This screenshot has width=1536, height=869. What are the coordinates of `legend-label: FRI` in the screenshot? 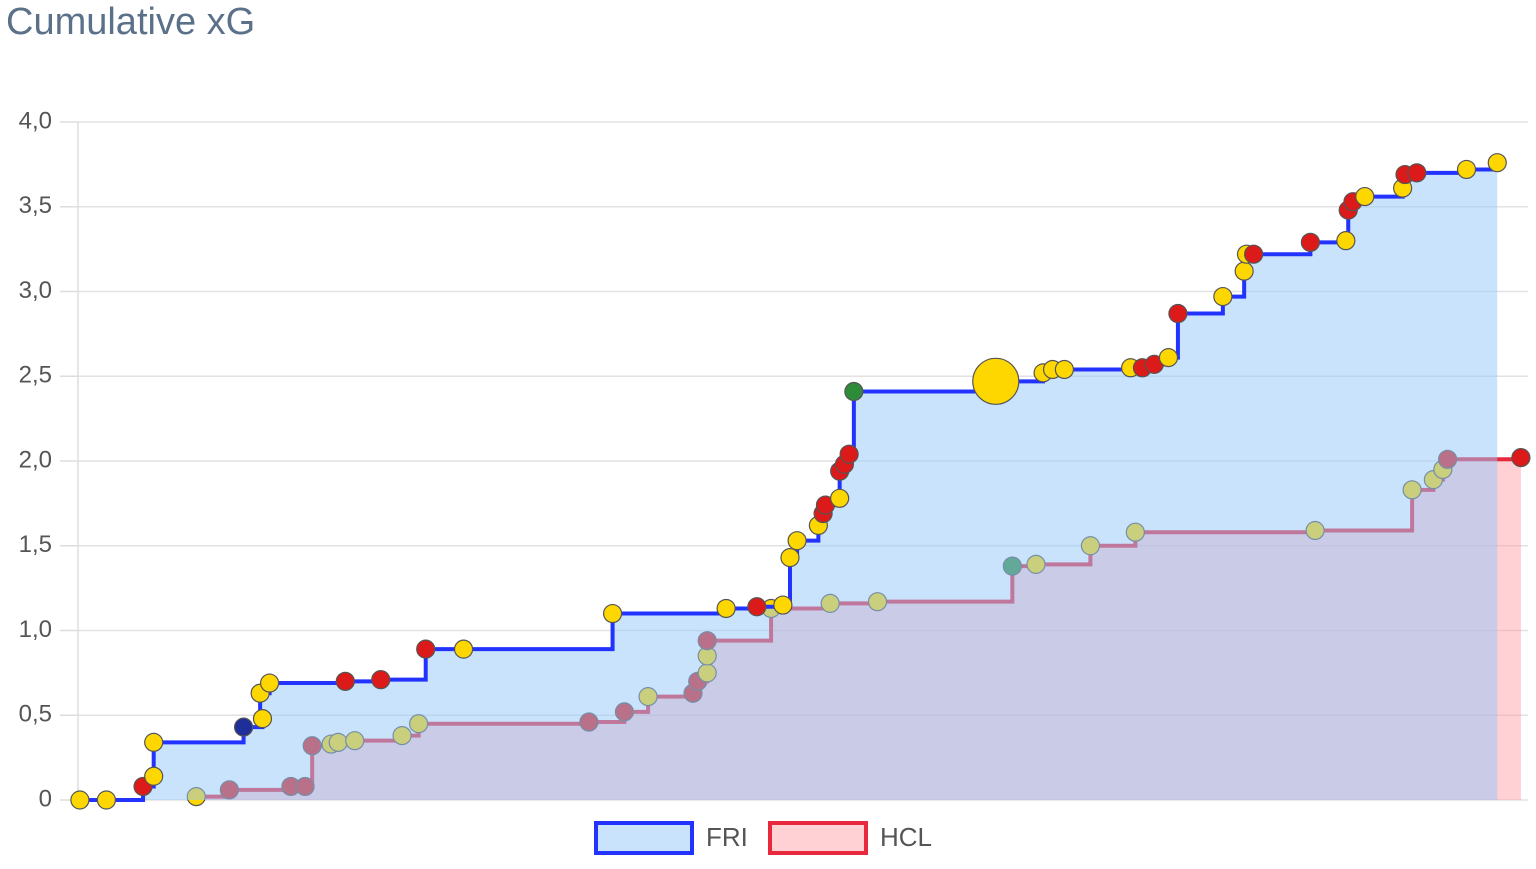 It's located at (727, 837).